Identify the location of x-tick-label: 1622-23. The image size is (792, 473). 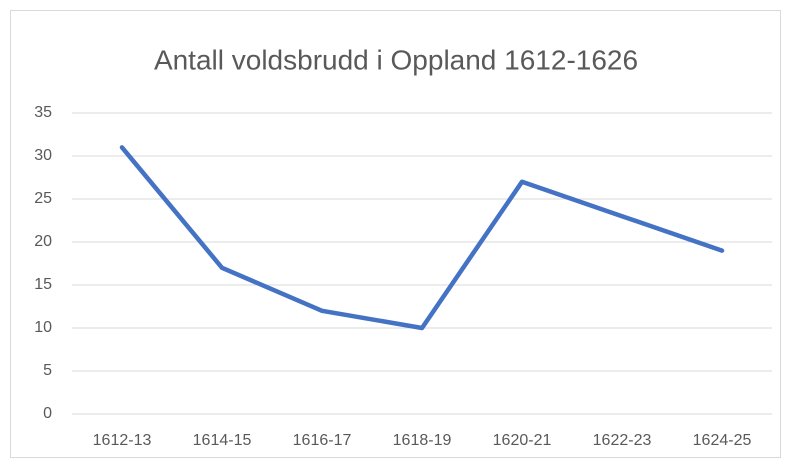
(622, 440).